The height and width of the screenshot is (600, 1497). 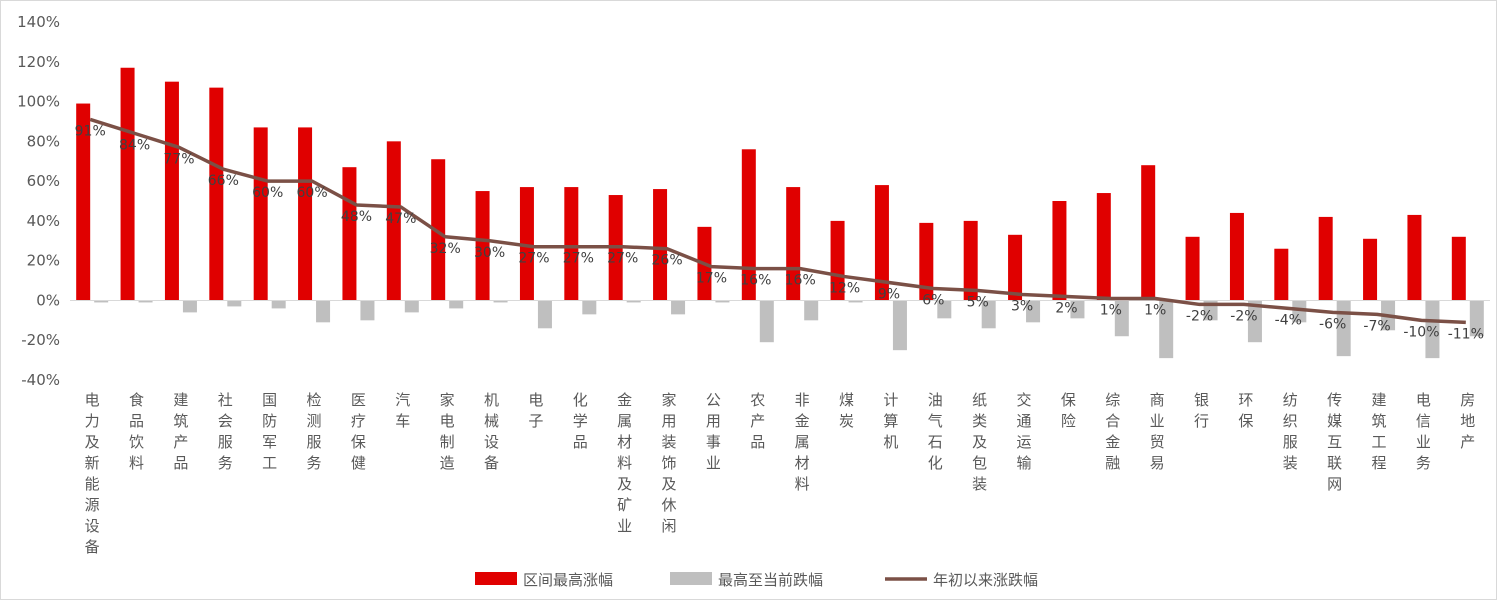 What do you see at coordinates (1066, 308) in the screenshot?
I see `ytd-data-label: 2%` at bounding box center [1066, 308].